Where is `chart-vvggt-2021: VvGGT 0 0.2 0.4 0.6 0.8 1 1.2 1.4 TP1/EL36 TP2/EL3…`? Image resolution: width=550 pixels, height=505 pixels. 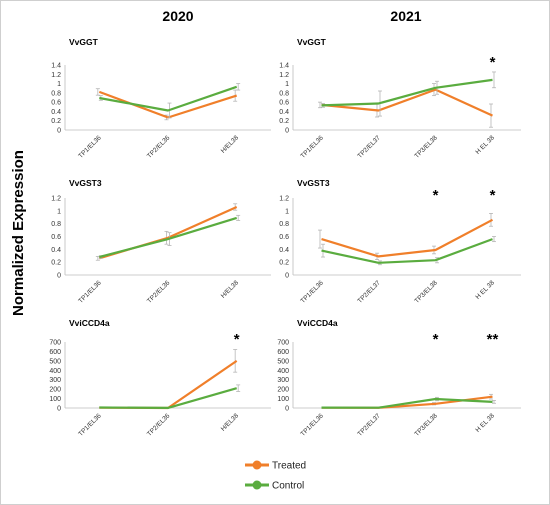 chart-vvggt-2021: VvGGT 0 0.2 0.4 0.6 0.8 1 1.2 1.4 TP1/EL36 TP2/EL3… is located at coordinates (400, 98).